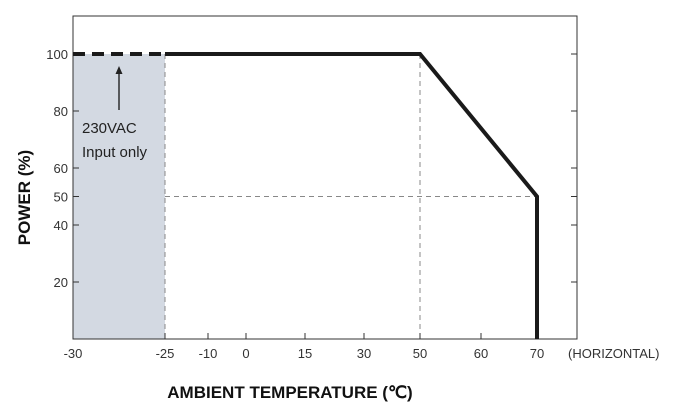 Image resolution: width=673 pixels, height=417 pixels. I want to click on y-tick-label: 40, so click(61, 225).